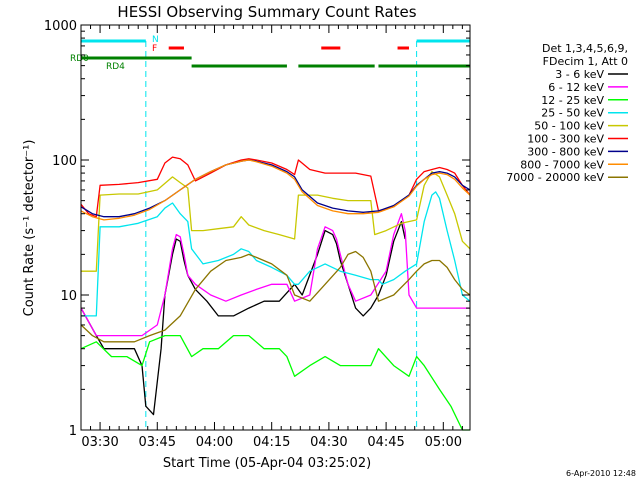  What do you see at coordinates (267, 463) in the screenshot?
I see `x-axis-label: Start Time (05-Apr-04 03:25:02)` at bounding box center [267, 463].